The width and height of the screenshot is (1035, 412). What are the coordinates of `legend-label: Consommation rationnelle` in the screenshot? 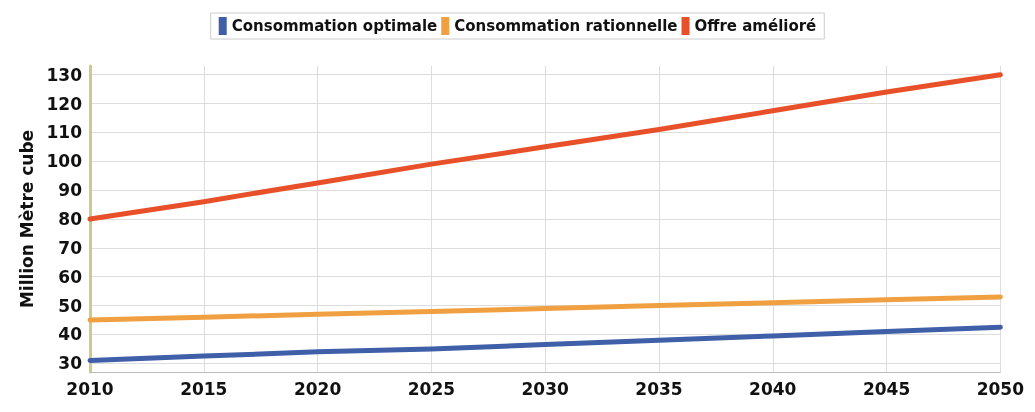 It's located at (566, 26).